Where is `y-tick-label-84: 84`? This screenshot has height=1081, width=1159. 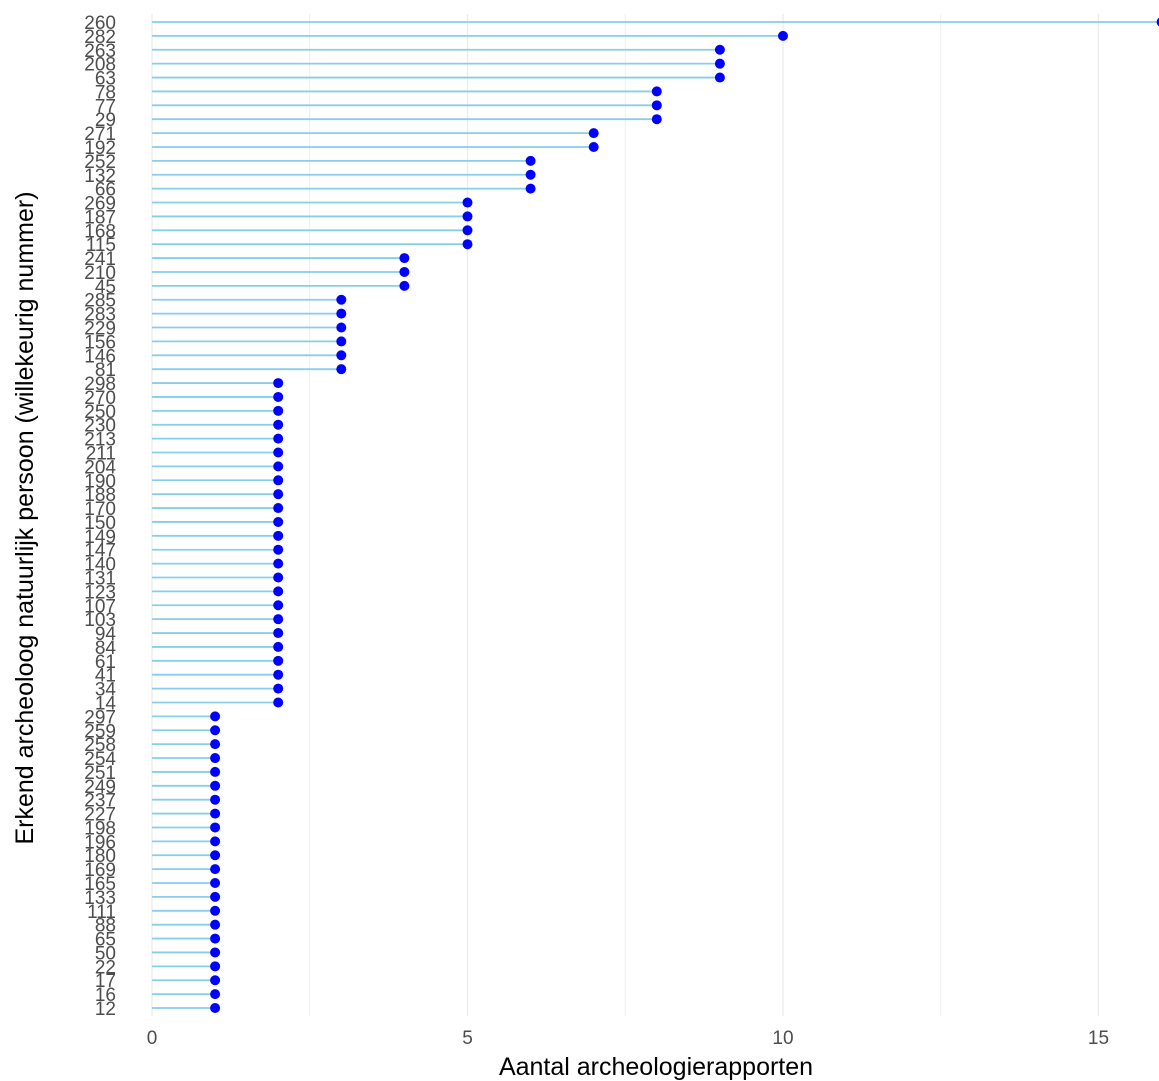
y-tick-label-84: 84 is located at coordinates (106, 648).